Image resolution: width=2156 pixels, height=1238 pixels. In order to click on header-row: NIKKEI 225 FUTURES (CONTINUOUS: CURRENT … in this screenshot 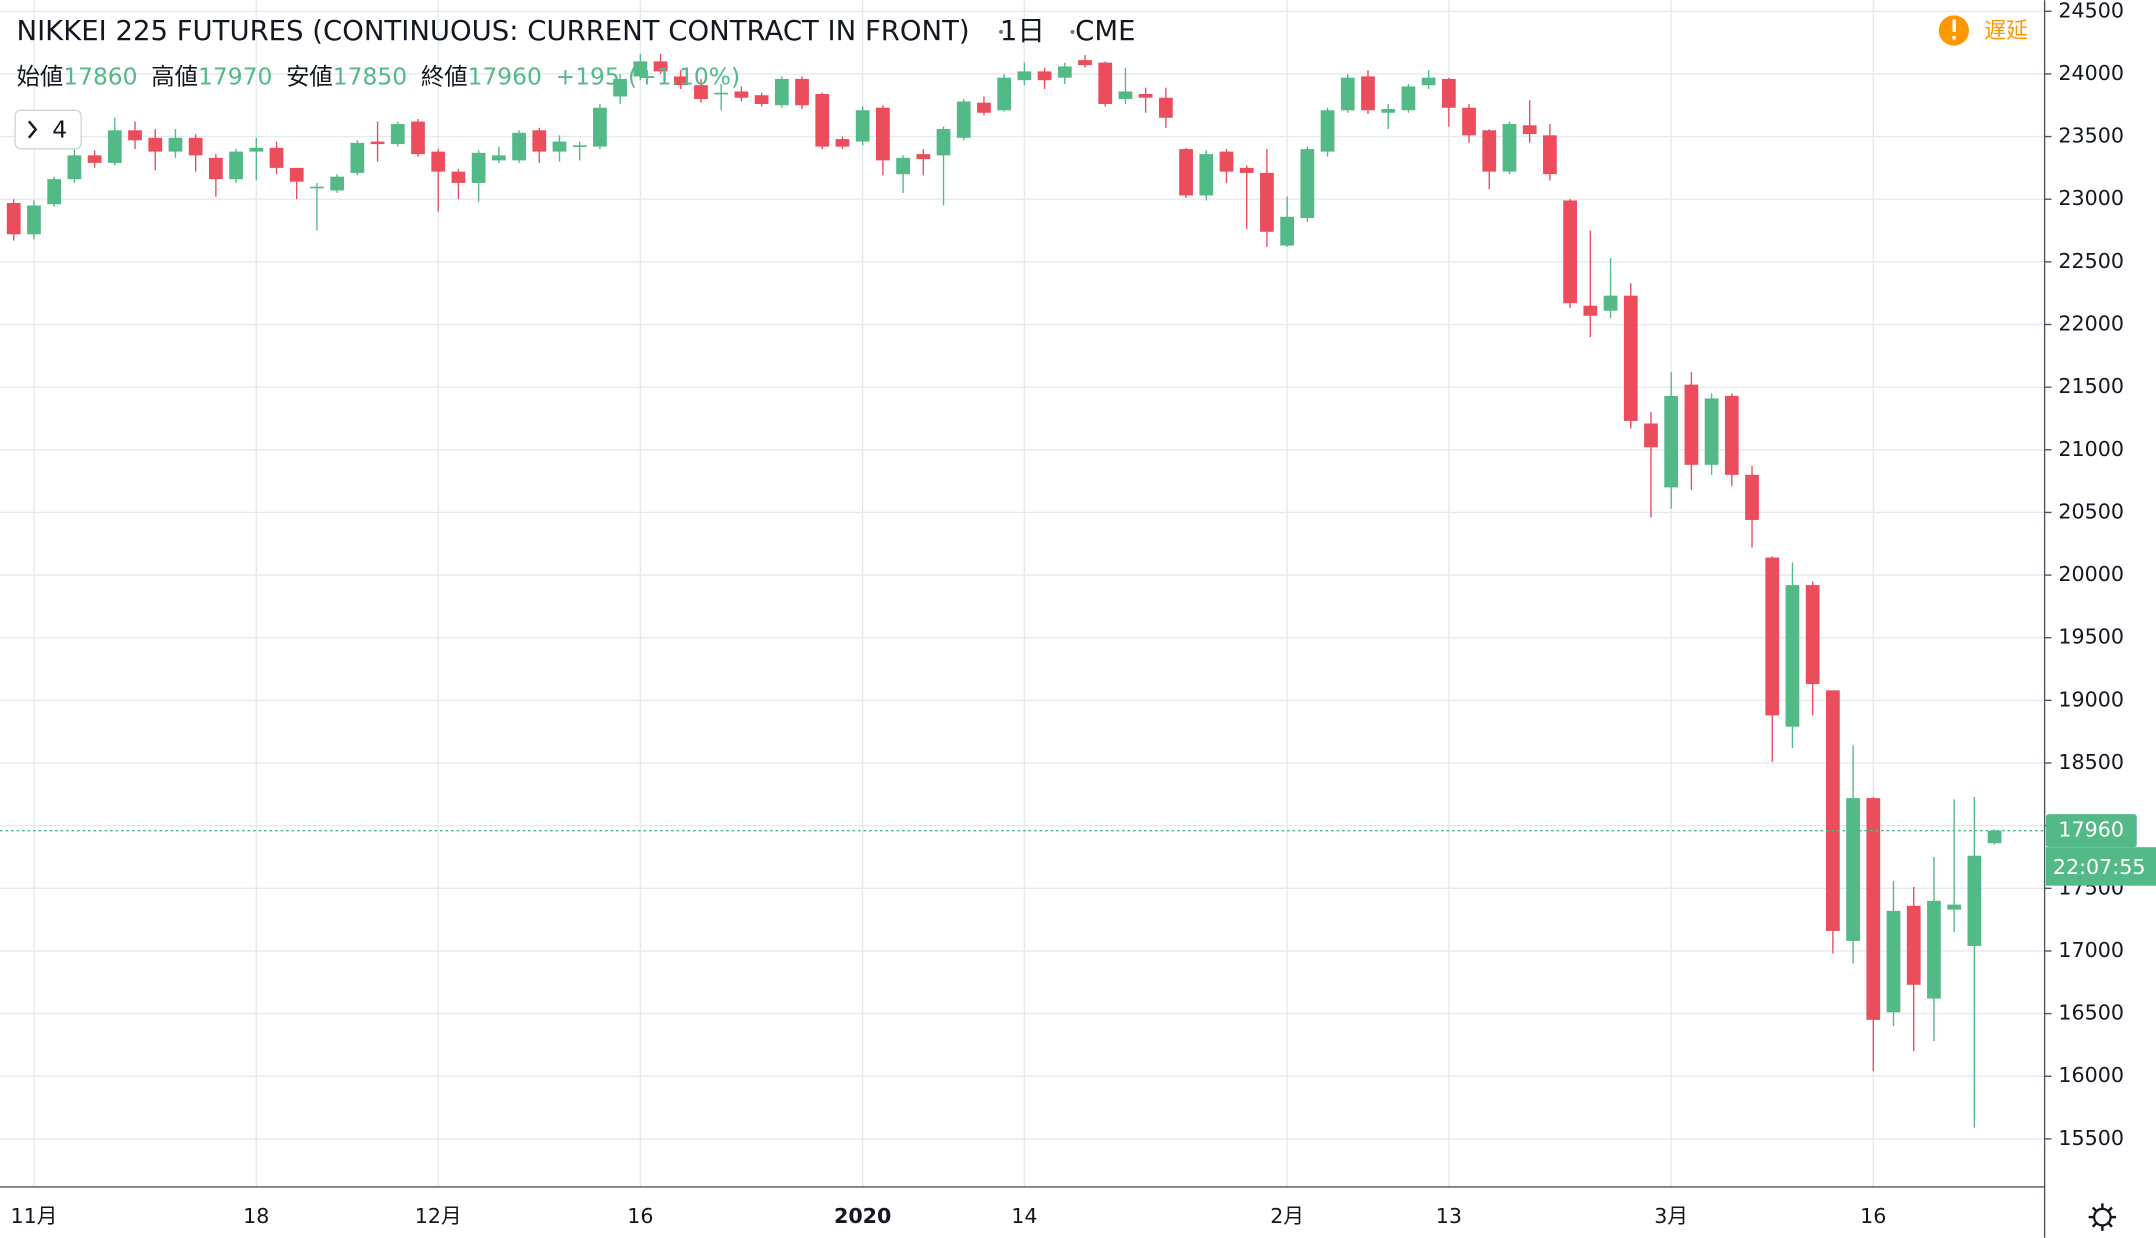, I will do `click(576, 31)`.